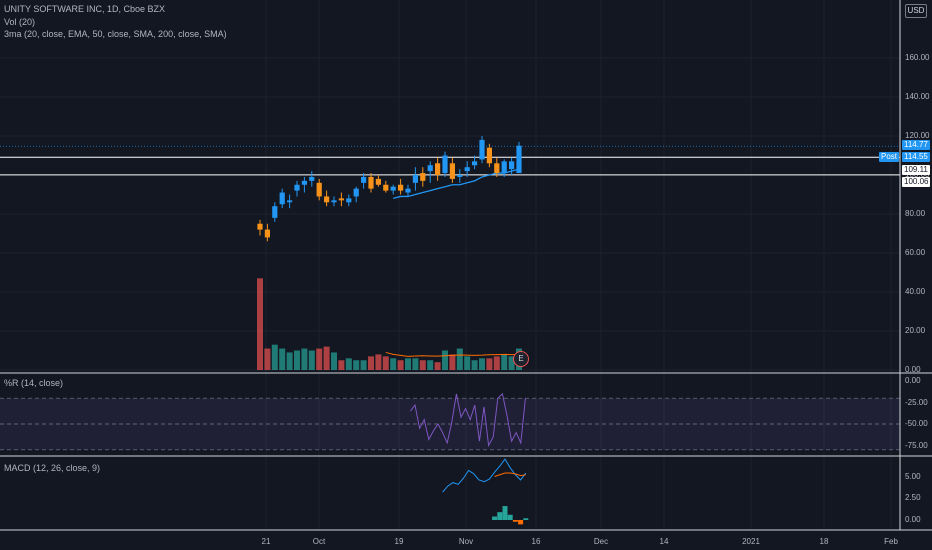  What do you see at coordinates (52, 468) in the screenshot?
I see `macd-legend: MACD (12, 26, close, 9)` at bounding box center [52, 468].